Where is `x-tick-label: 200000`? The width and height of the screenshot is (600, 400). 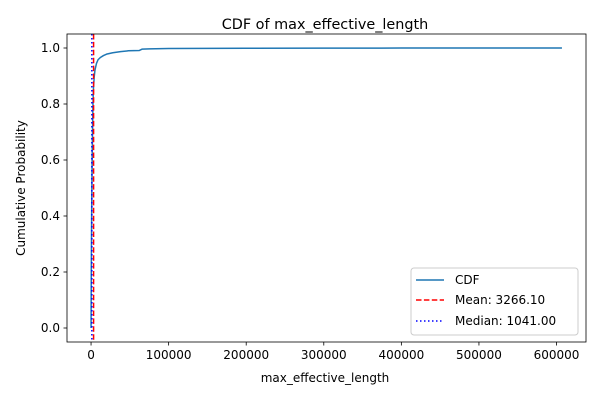 x-tick-label: 200000 is located at coordinates (246, 355).